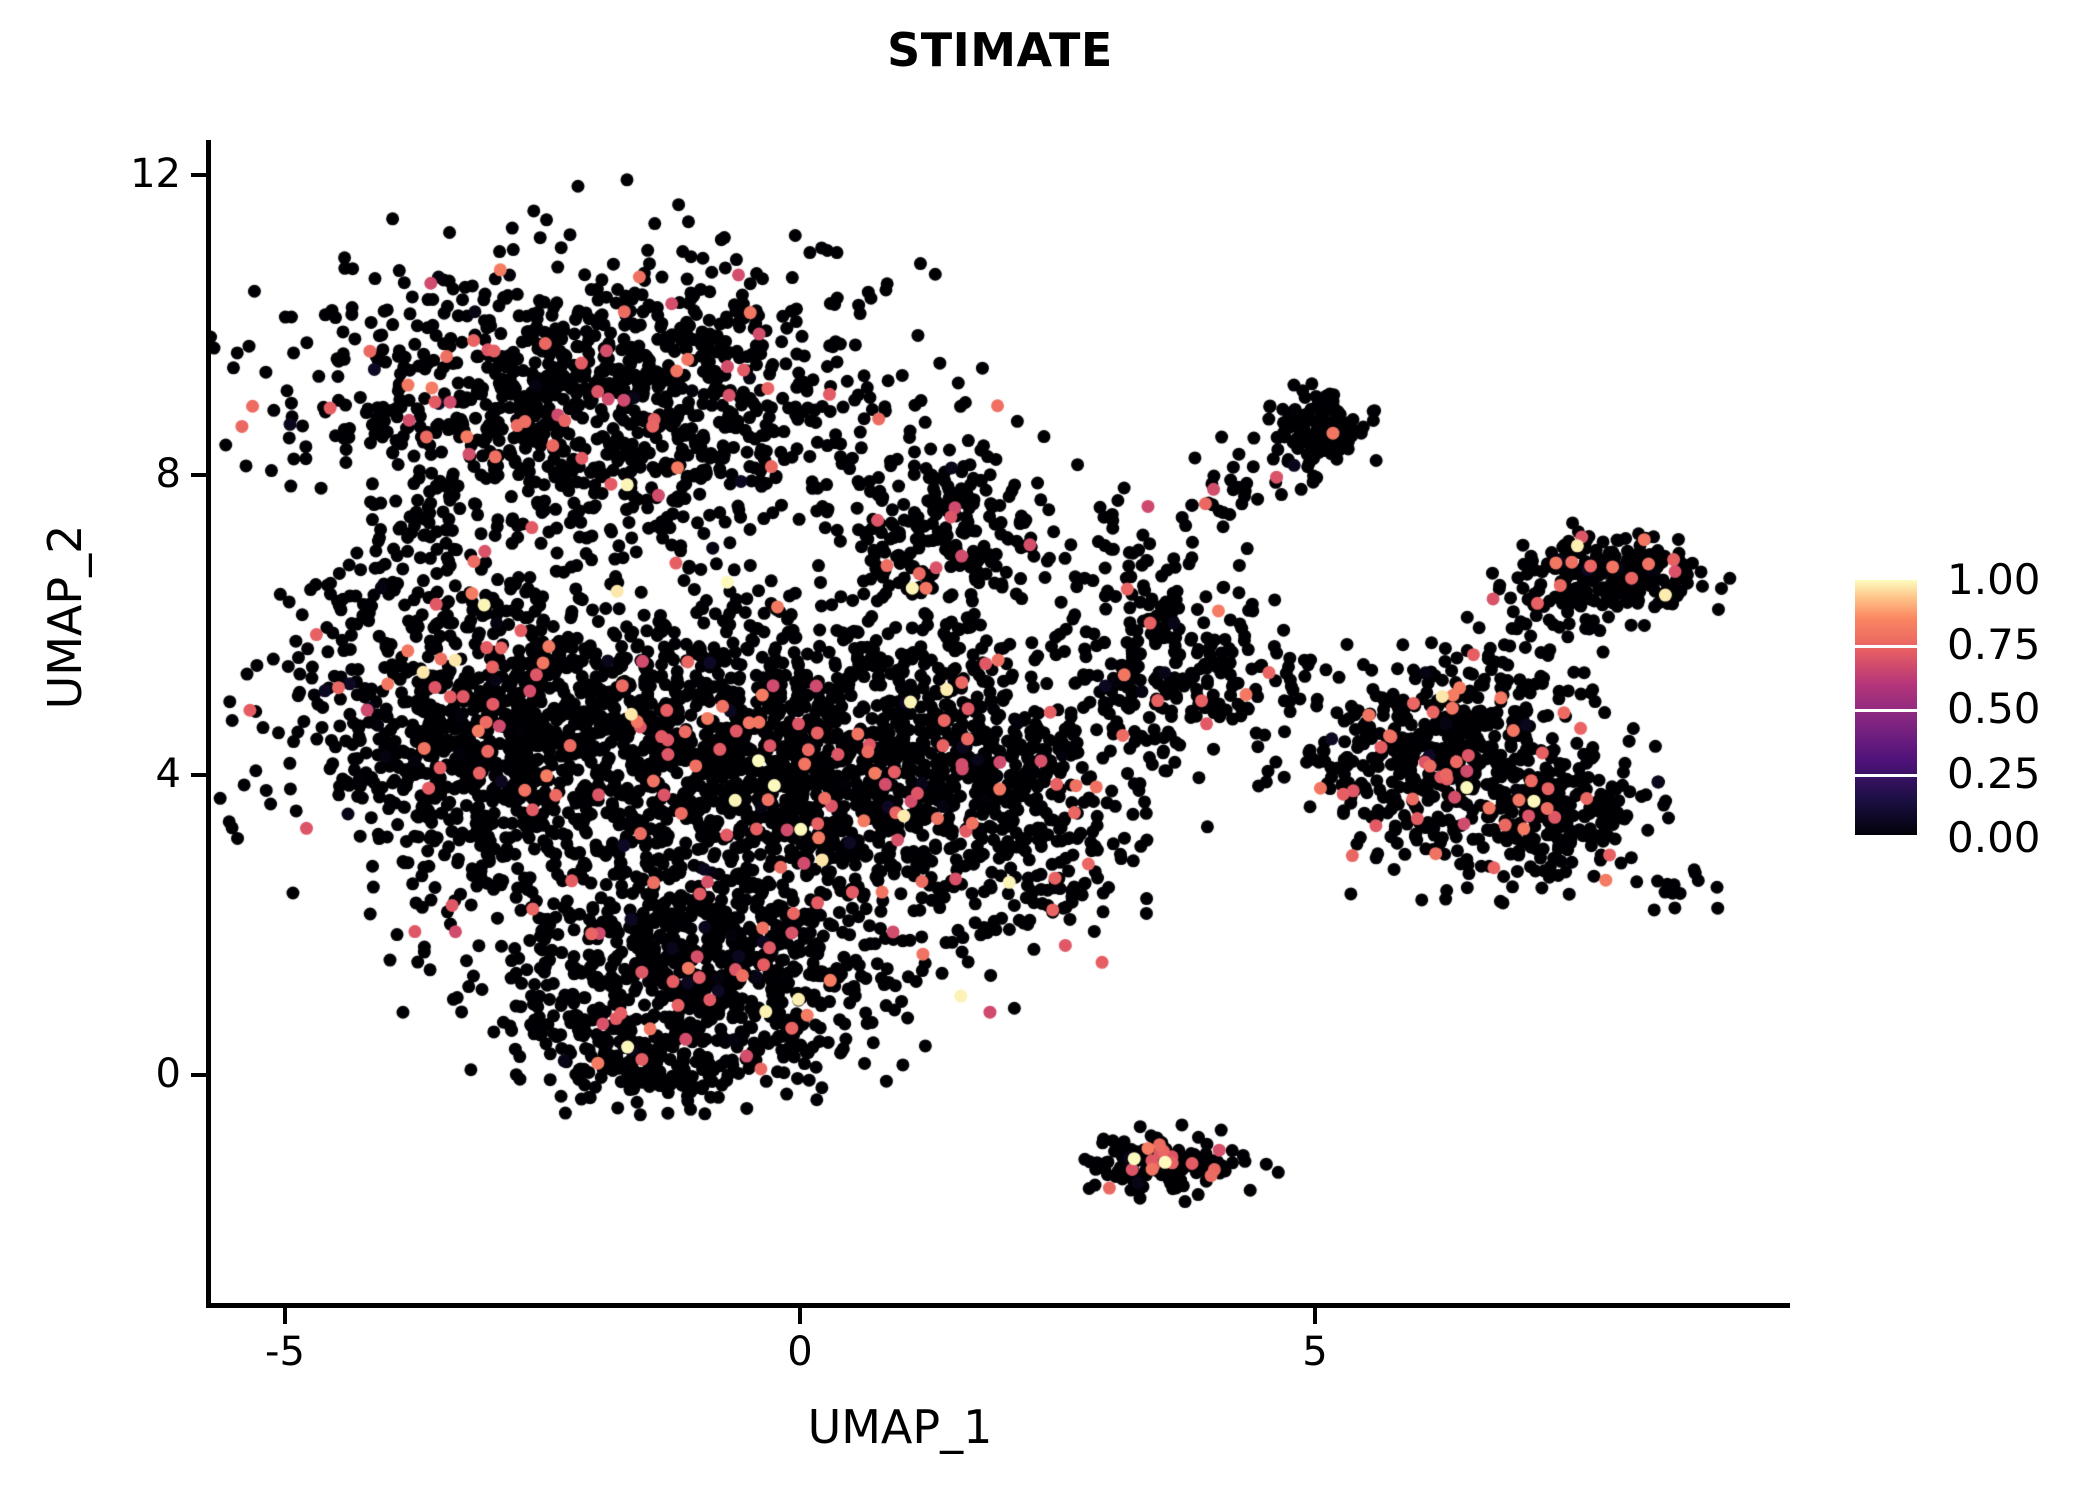 This screenshot has width=2100, height=1500. What do you see at coordinates (900, 1427) in the screenshot?
I see `x-axis-title: UMAP_1` at bounding box center [900, 1427].